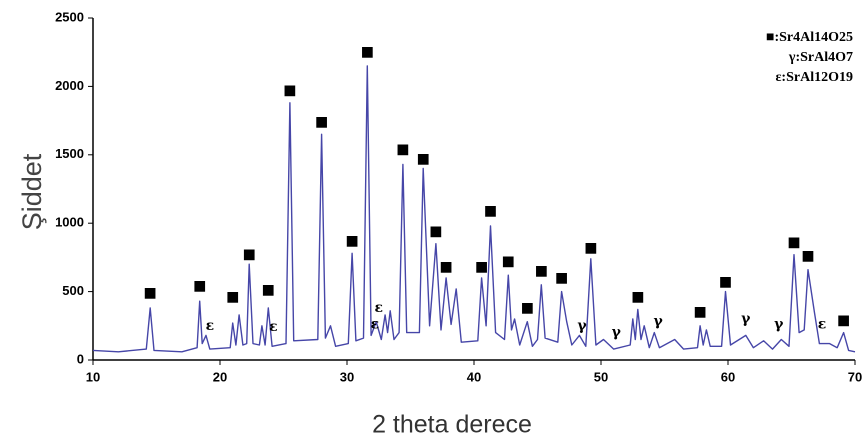 The width and height of the screenshot is (864, 445). Describe the element at coordinates (820, 57) in the screenshot. I see `legend-entry: γ:SrAl4O7` at that location.